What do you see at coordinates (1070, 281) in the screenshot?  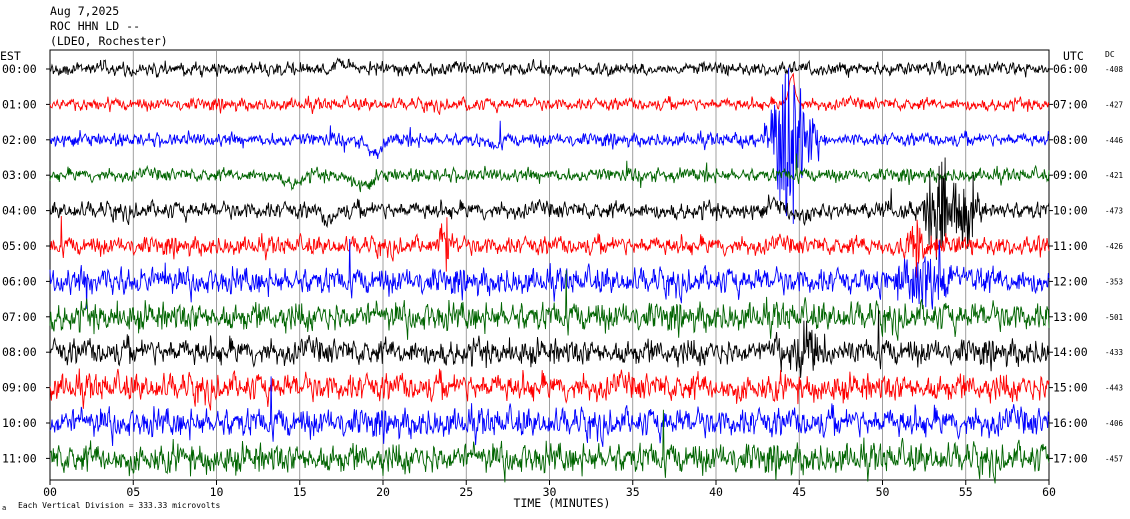 I see `utc-row-label: 12:00` at bounding box center [1070, 281].